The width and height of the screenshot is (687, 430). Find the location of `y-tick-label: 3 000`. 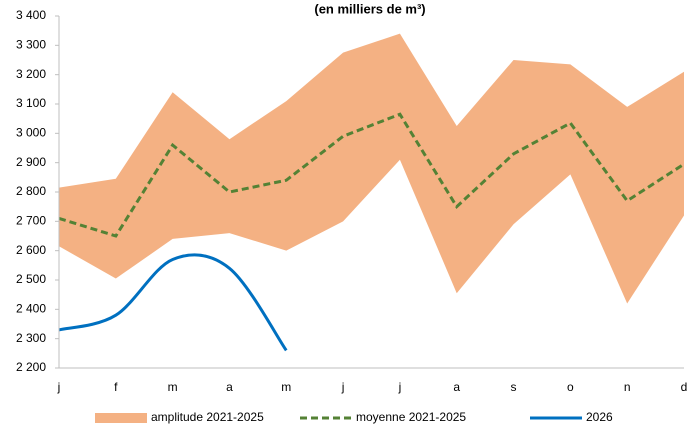

y-tick-label: 3 000 is located at coordinates (31, 133).